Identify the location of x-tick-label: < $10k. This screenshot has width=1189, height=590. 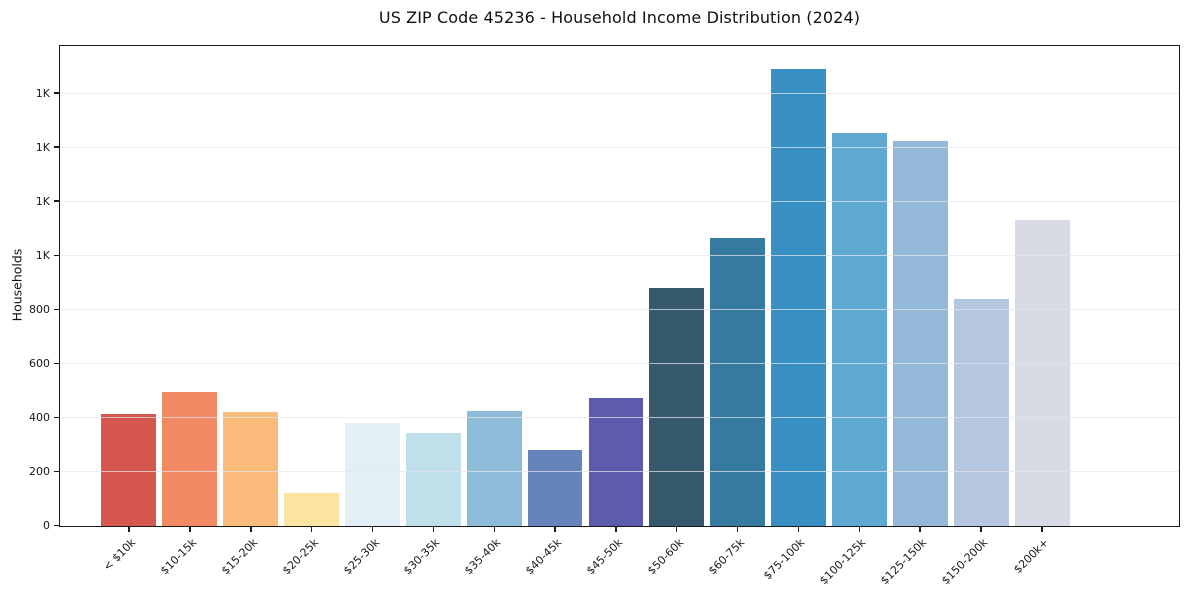
(119, 555).